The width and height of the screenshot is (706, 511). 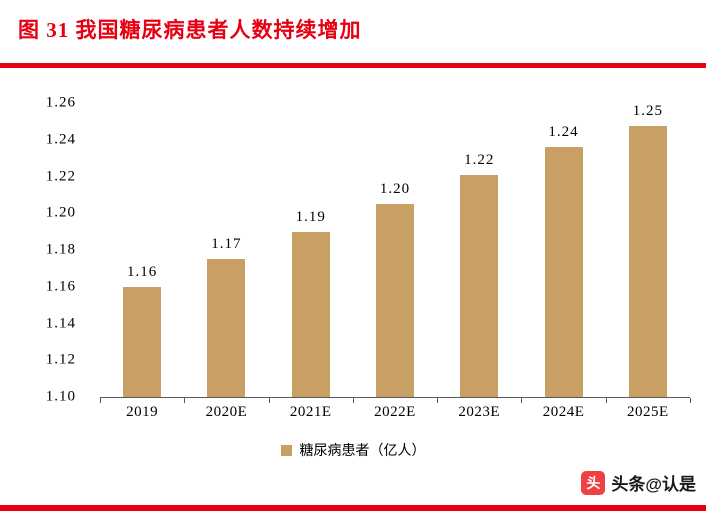 I want to click on legend: 糖尿病患者（亿人）, so click(x=353, y=450).